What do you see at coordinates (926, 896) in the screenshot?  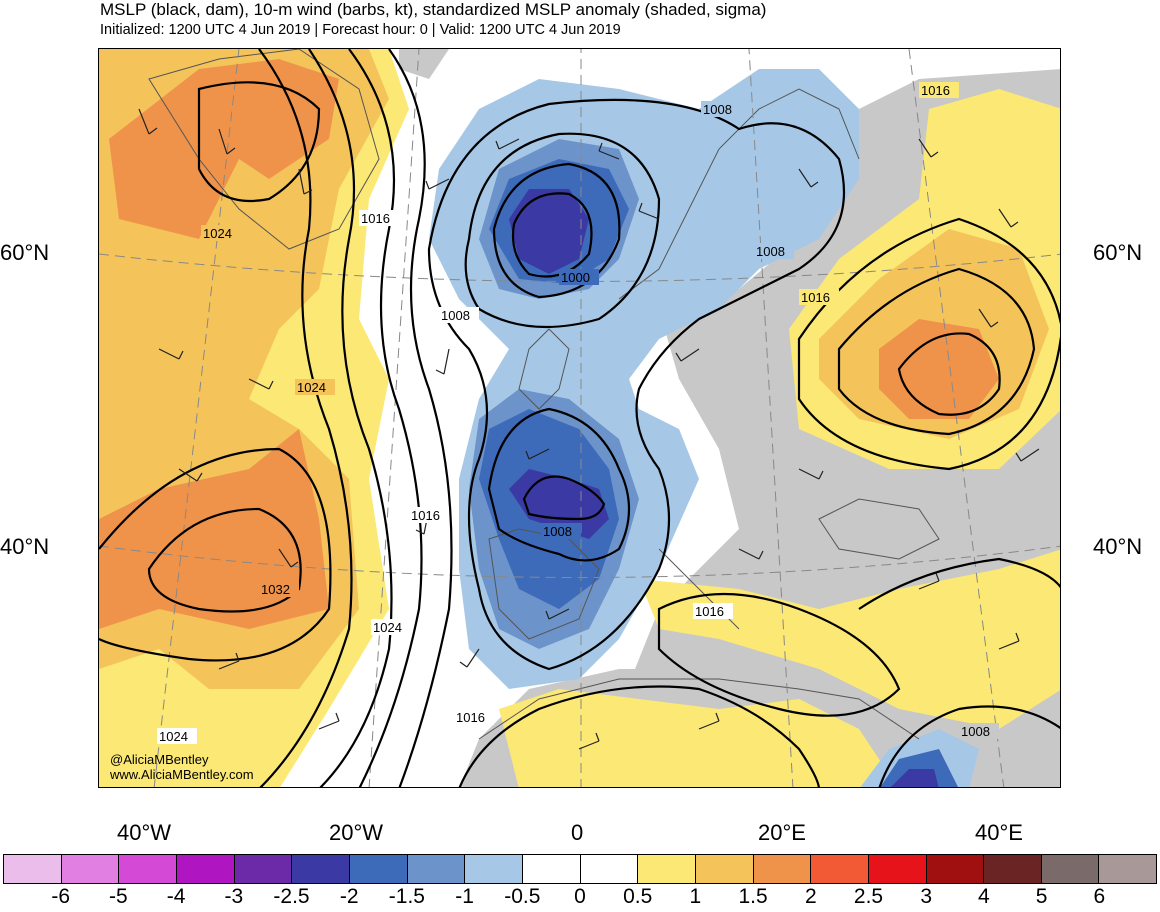 I see `colorbar-tick-label: 3` at bounding box center [926, 896].